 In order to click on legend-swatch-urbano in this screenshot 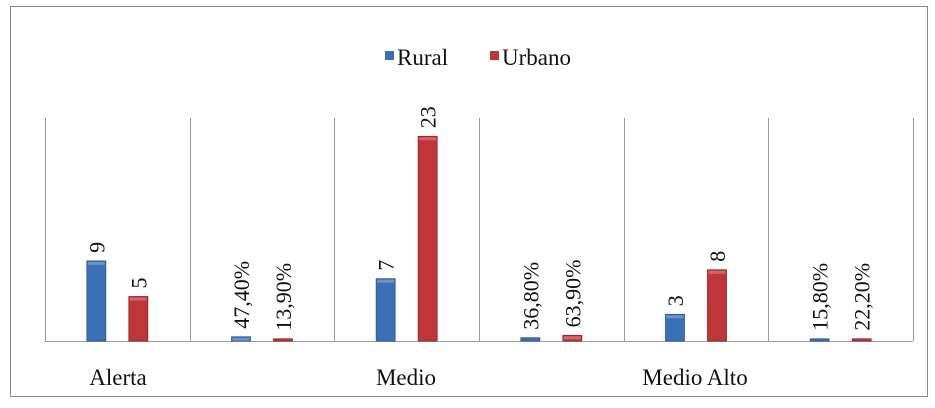, I will do `click(494, 55)`.